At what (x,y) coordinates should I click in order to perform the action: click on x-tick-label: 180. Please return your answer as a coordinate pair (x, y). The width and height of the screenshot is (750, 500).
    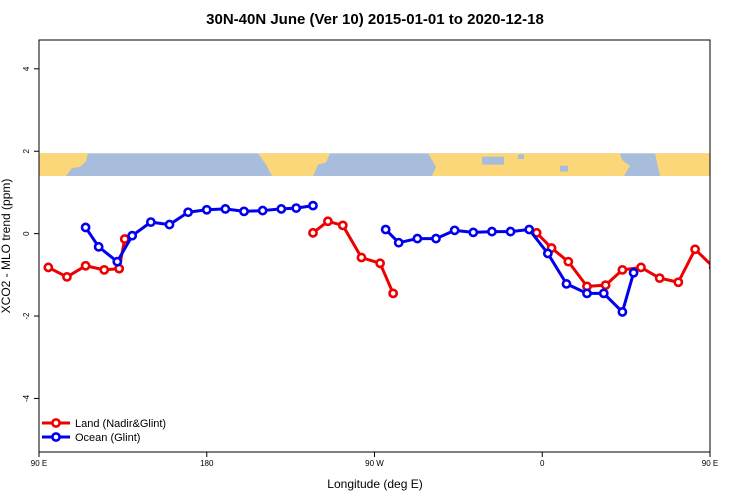
    Looking at the image, I should click on (207, 463).